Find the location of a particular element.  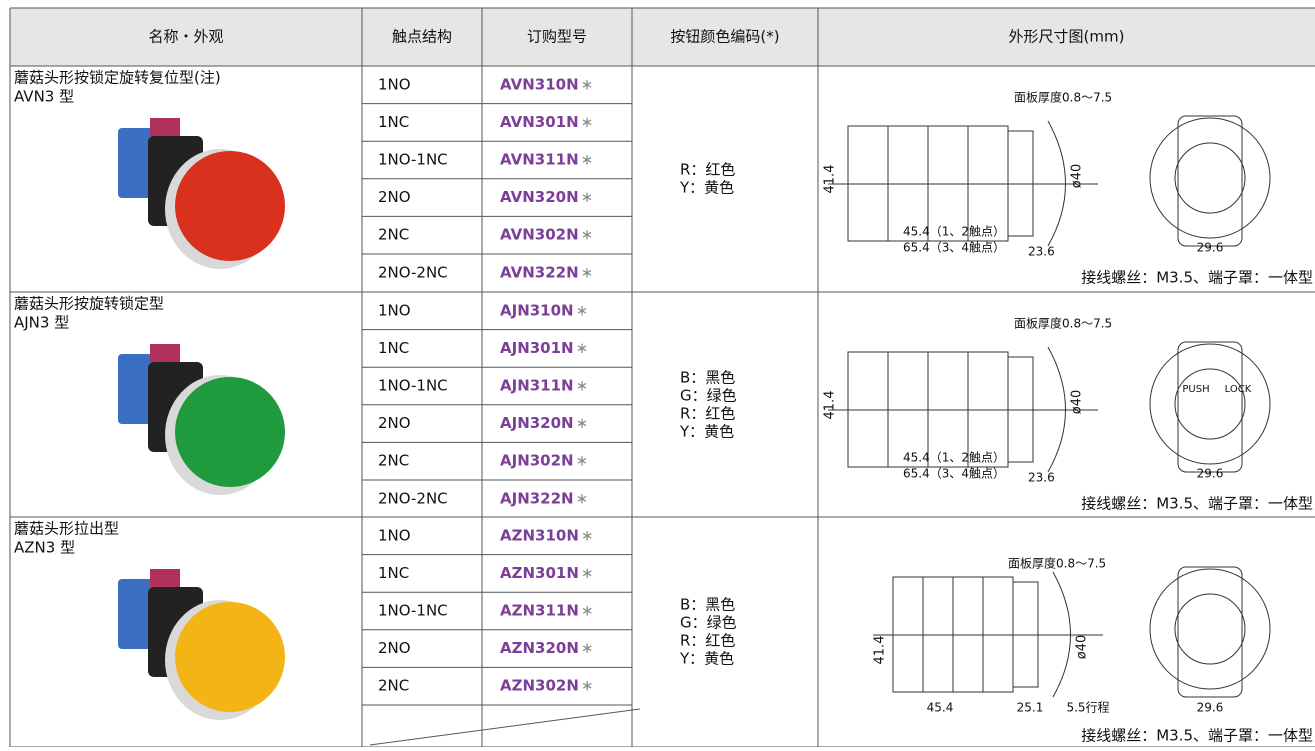

order-model: AVN322N is located at coordinates (539, 272).